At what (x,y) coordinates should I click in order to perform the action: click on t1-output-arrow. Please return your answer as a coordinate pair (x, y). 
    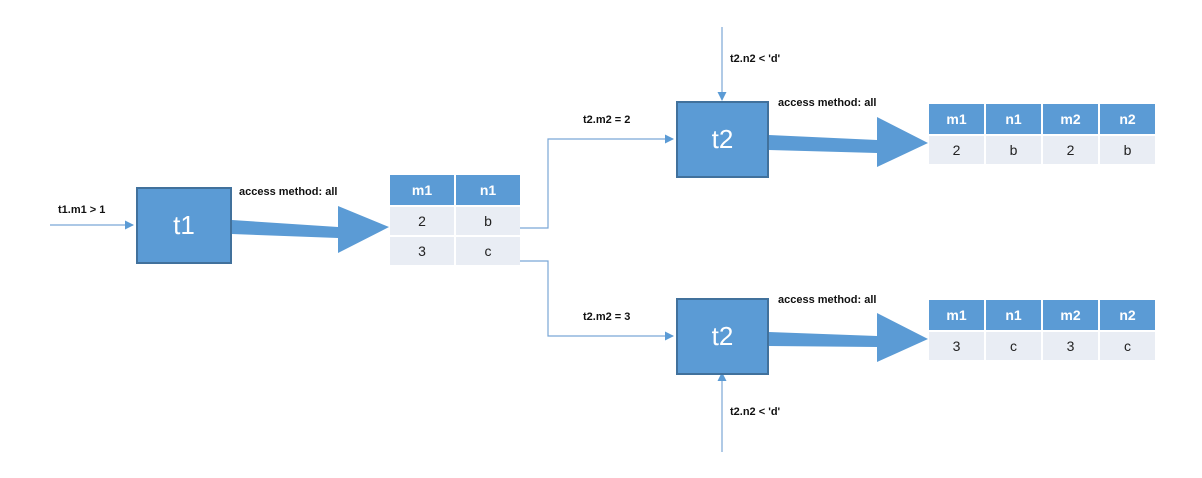
    Looking at the image, I should click on (310, 229).